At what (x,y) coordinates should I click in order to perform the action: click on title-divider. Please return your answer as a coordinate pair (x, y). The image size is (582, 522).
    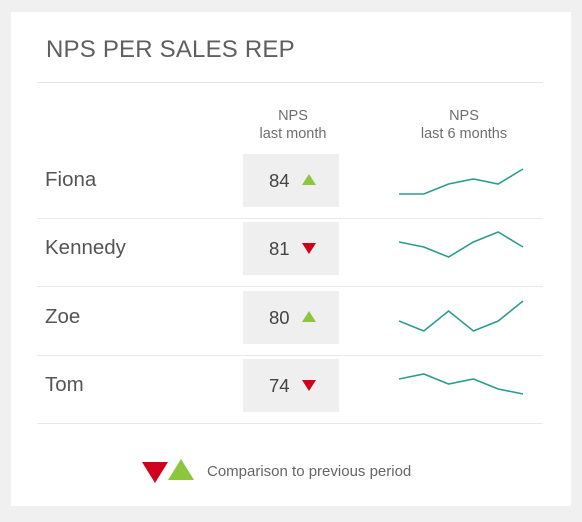
    Looking at the image, I should click on (290, 82).